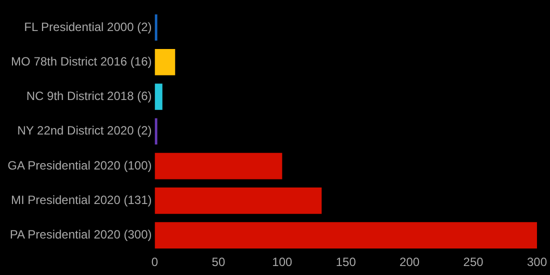  Describe the element at coordinates (84, 131) in the screenshot. I see `y-tick-label: NY 22nd District 2020 (2)` at that location.